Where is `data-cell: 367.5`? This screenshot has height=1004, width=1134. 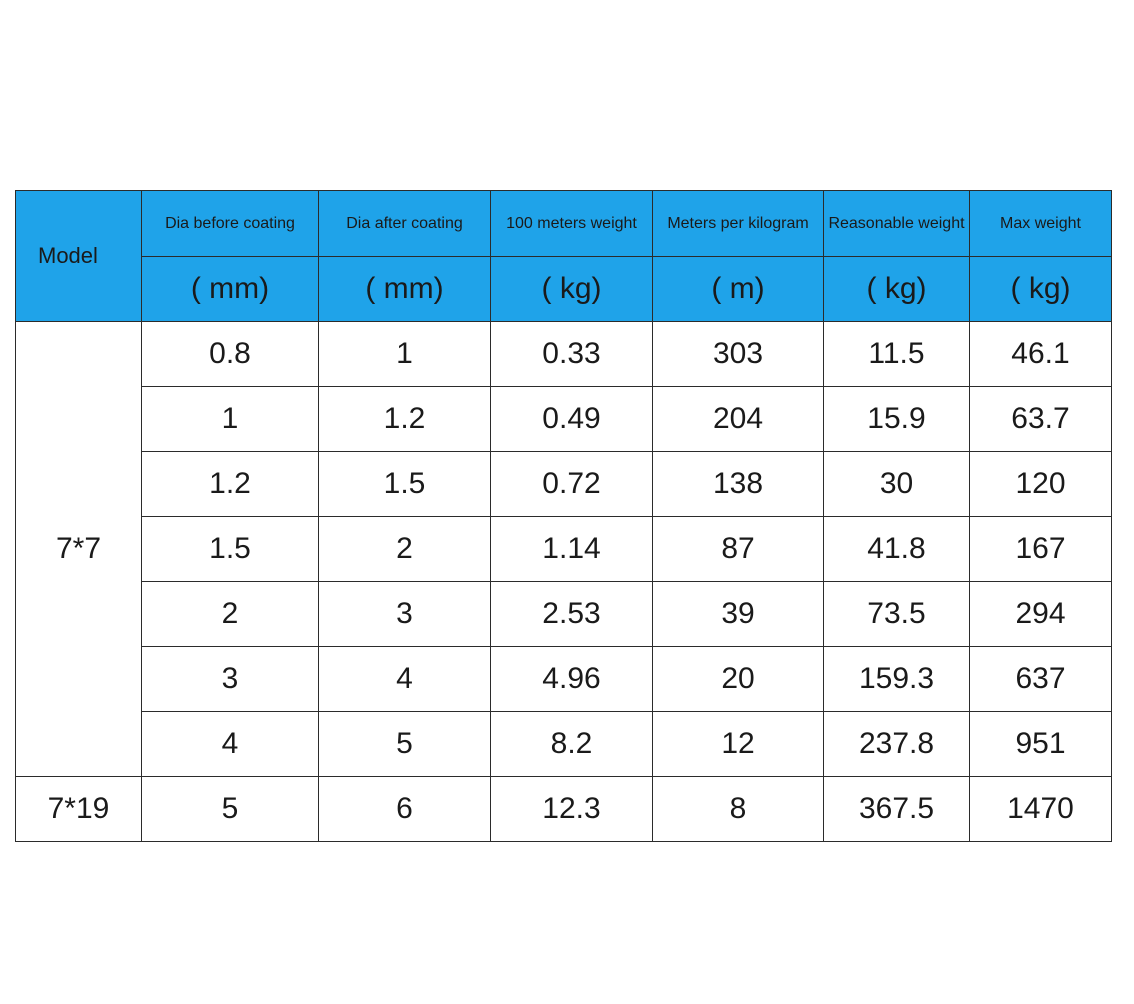
data-cell: 367.5 is located at coordinates (896, 809).